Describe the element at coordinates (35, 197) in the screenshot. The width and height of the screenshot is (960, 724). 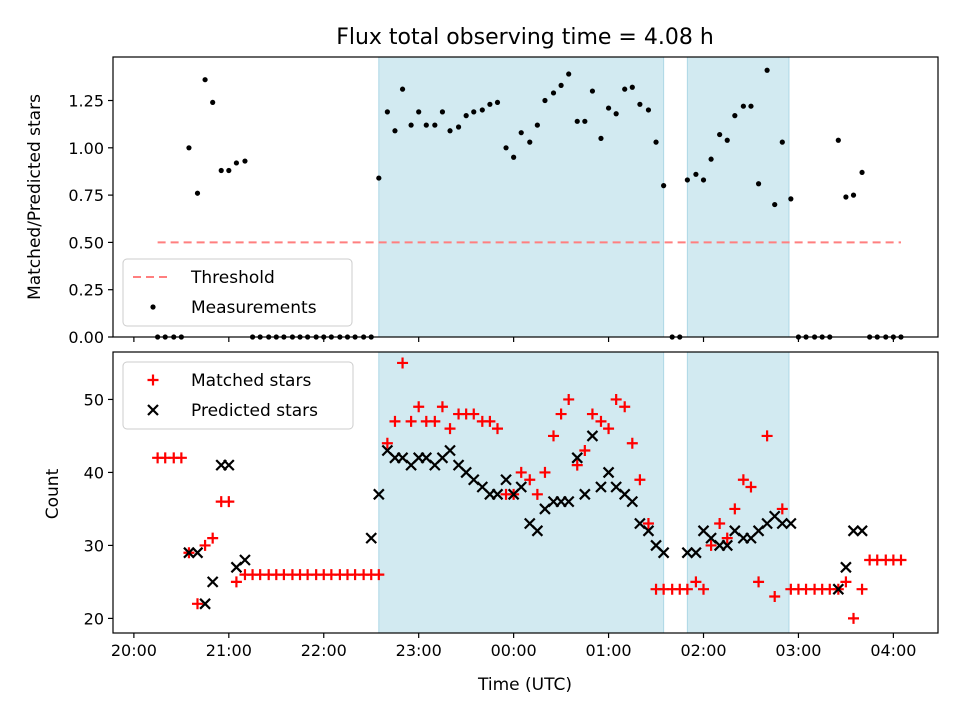
I see `top-y-axis-label: Matched/Predicted stars` at that location.